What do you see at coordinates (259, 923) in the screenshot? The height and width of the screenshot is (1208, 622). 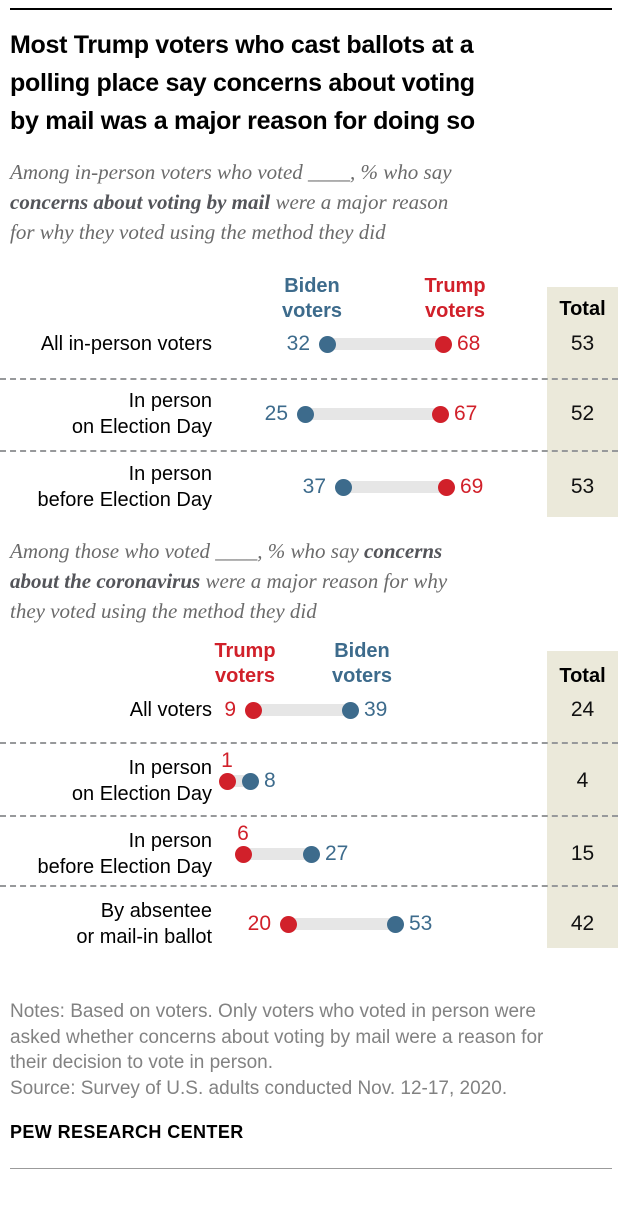 I see `value-trump: 20` at bounding box center [259, 923].